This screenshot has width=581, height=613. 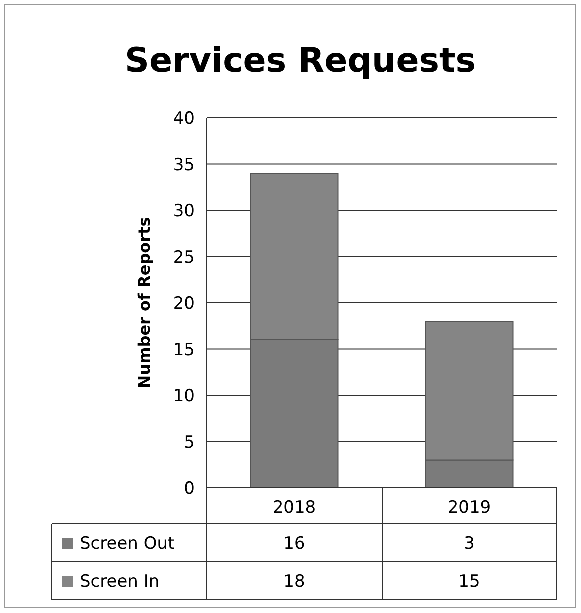 I want to click on legend-label: Screen Out, so click(x=128, y=544).